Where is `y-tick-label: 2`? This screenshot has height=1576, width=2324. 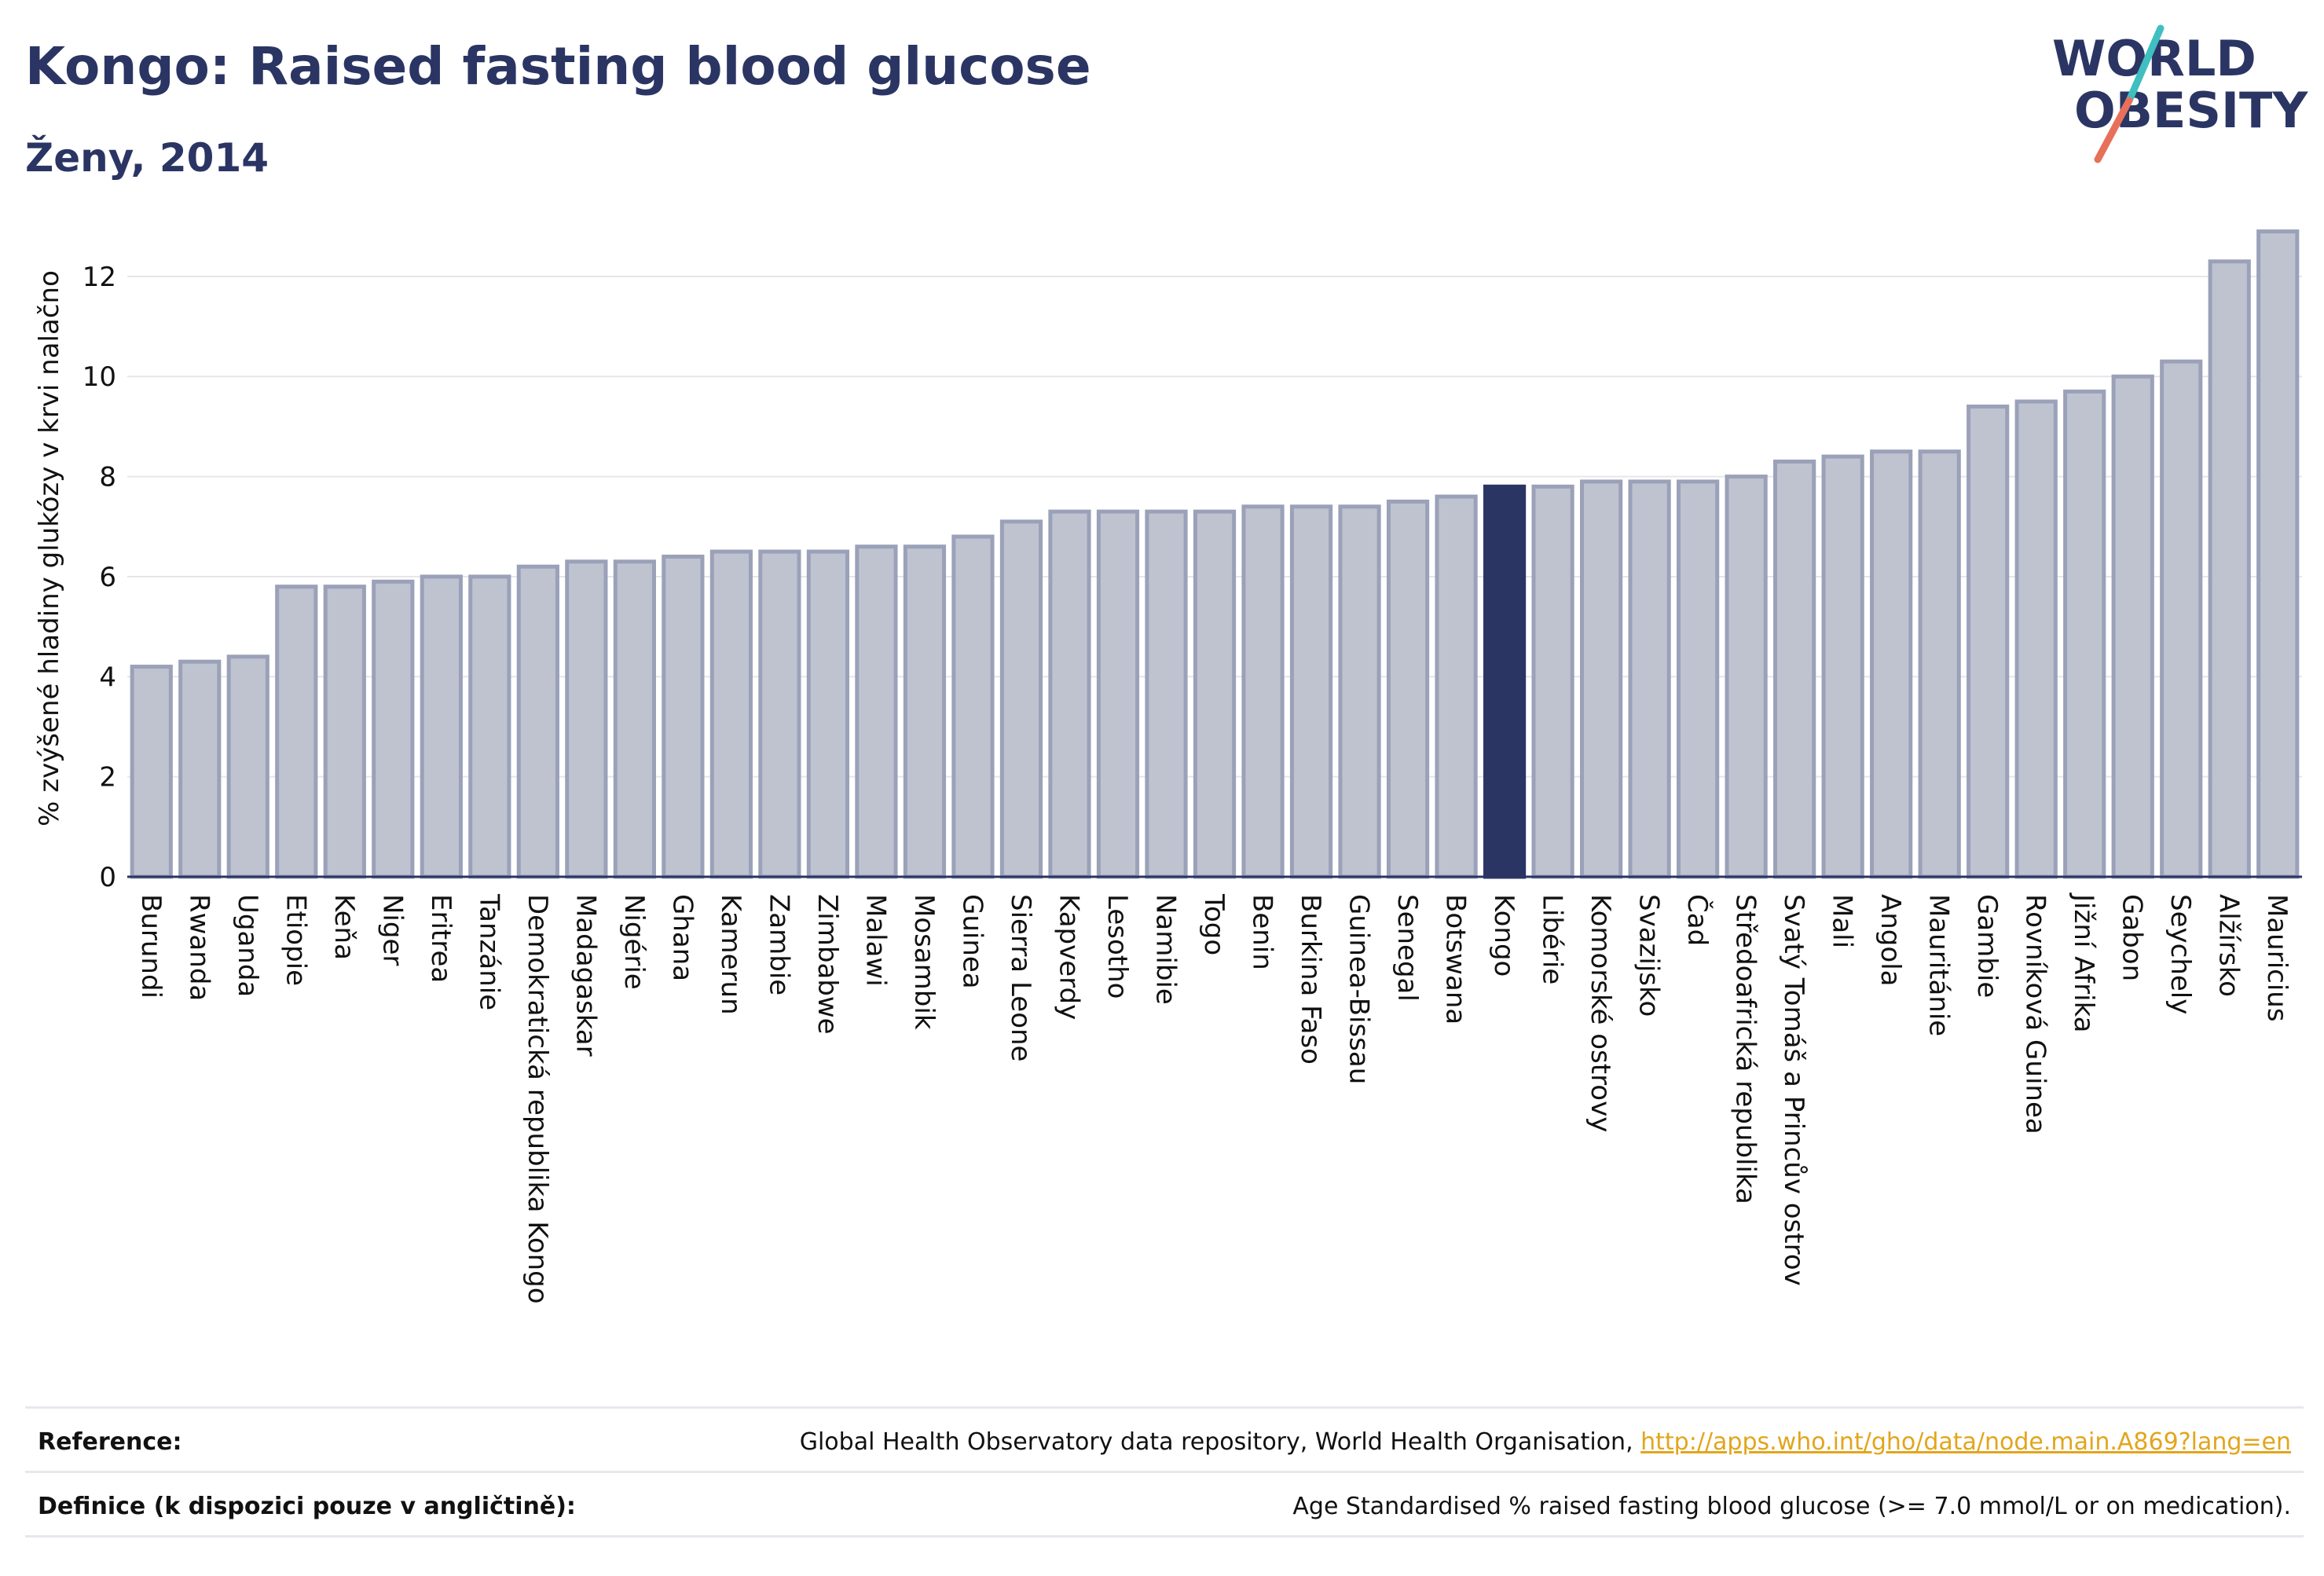
y-tick-label: 2 is located at coordinates (107, 777).